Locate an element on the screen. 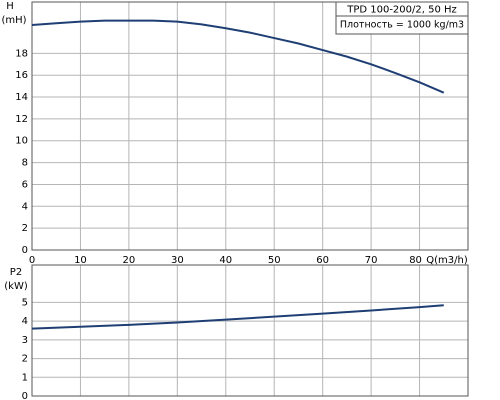 The height and width of the screenshot is (400, 500). x-tick-label: 70 is located at coordinates (371, 260).